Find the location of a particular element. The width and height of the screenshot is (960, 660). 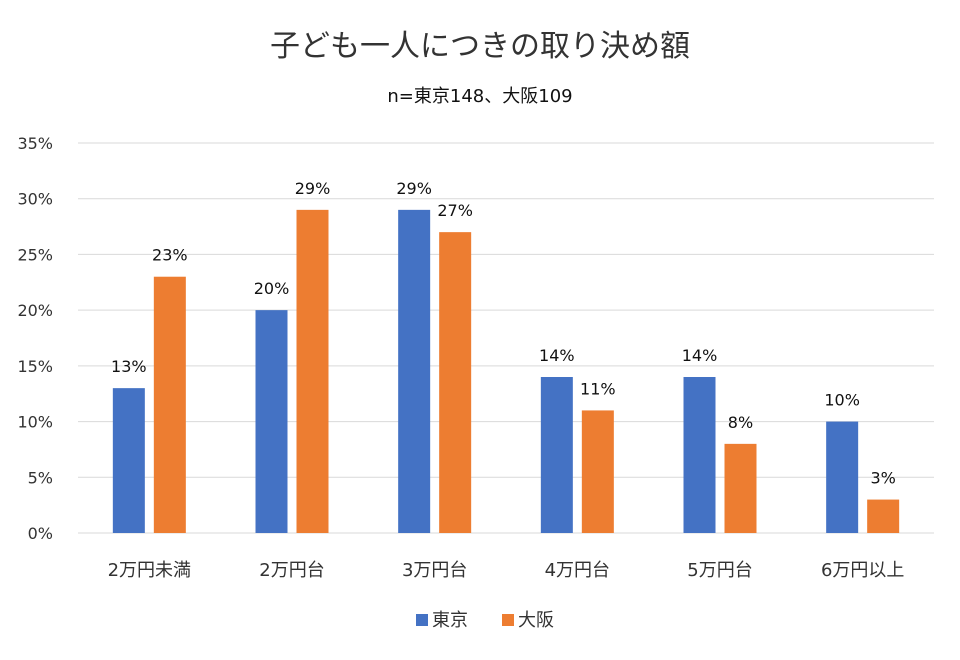

y-tick-label: 25% is located at coordinates (35, 254).